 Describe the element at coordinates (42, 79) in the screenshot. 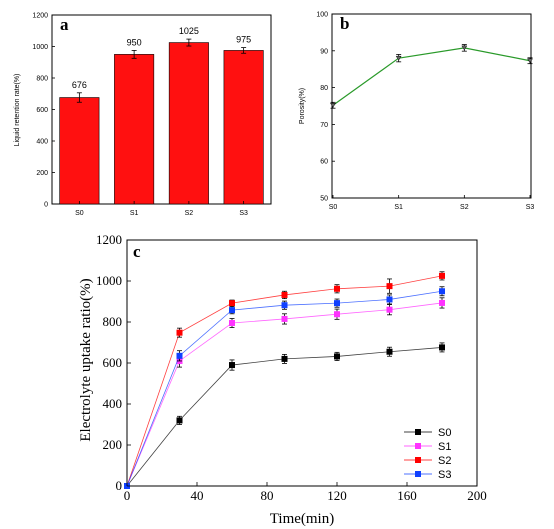

I see `panel-a-y-tick-label: 800` at that location.